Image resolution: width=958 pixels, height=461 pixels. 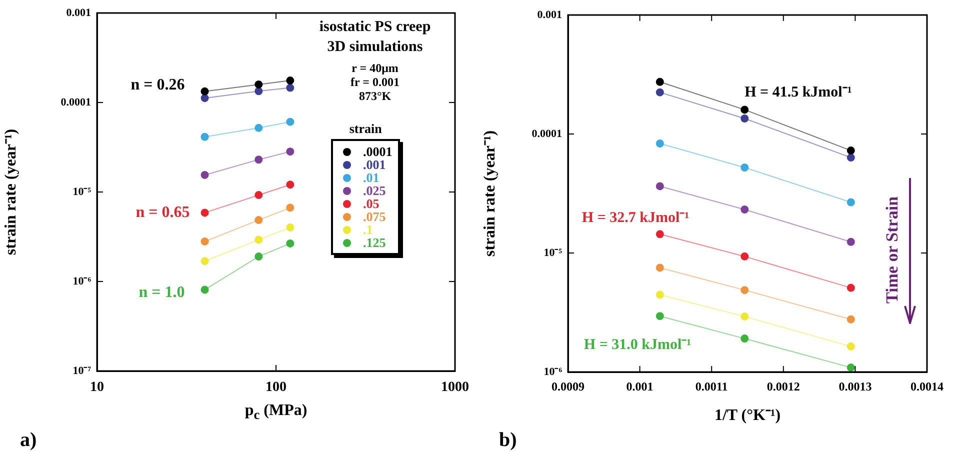 I want to click on legend-label: .01, so click(x=371, y=178).